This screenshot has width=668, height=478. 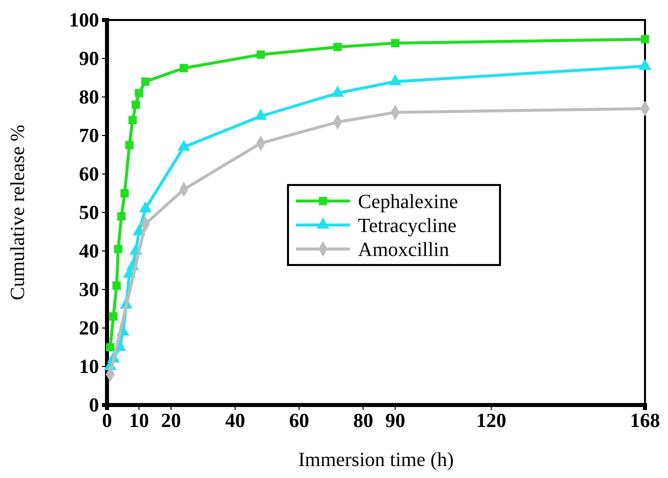 What do you see at coordinates (645, 421) in the screenshot?
I see `x-tick-label: 168` at bounding box center [645, 421].